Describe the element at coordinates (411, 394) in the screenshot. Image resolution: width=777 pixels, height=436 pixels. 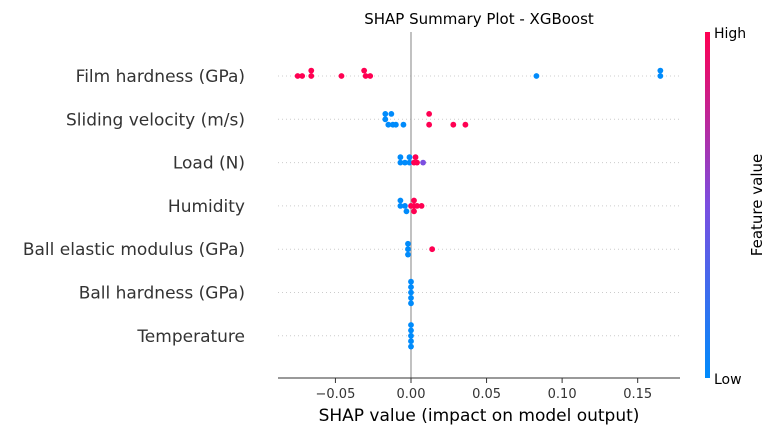
I see `x-tick-label: 0.00` at that location.